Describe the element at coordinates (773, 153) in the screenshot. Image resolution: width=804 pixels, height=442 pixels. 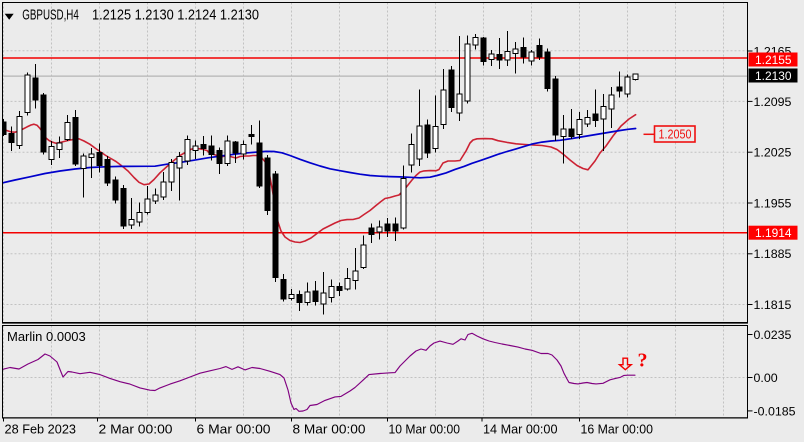
I see `svg-text: 1.2025` at that location.